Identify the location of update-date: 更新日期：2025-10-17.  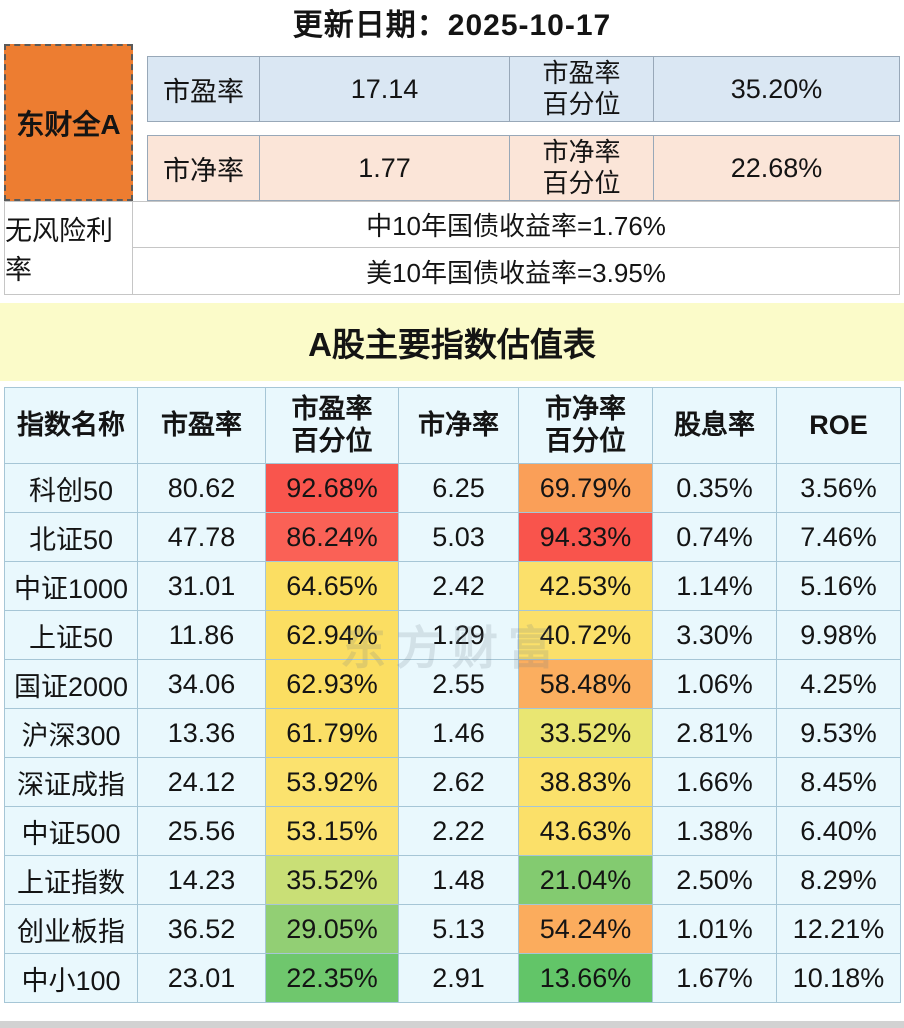
(452, 25).